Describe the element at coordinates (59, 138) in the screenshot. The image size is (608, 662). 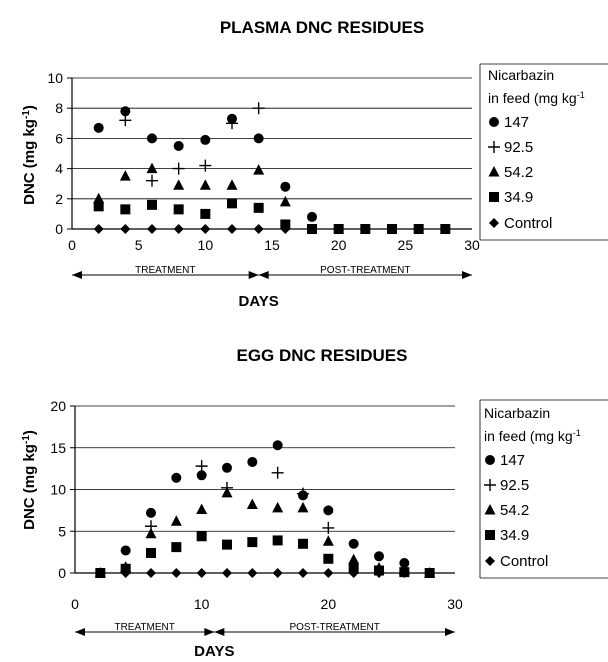
I see `y-tick-label: 6` at that location.